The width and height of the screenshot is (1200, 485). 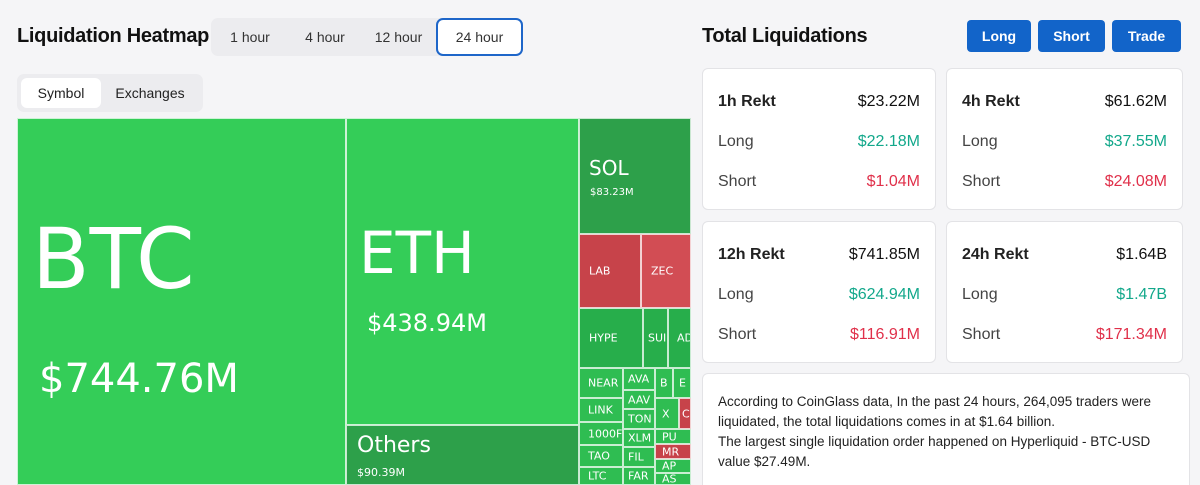 I want to click on tile-eth-symbol: ETH, so click(x=417, y=253).